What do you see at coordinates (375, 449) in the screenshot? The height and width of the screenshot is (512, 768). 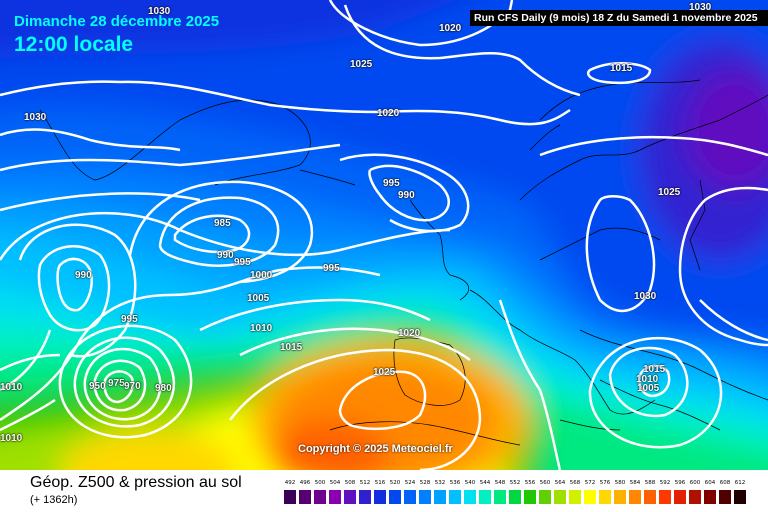 I see `copyright-notice: Copyright © 2025 Meteociel.fr` at bounding box center [375, 449].